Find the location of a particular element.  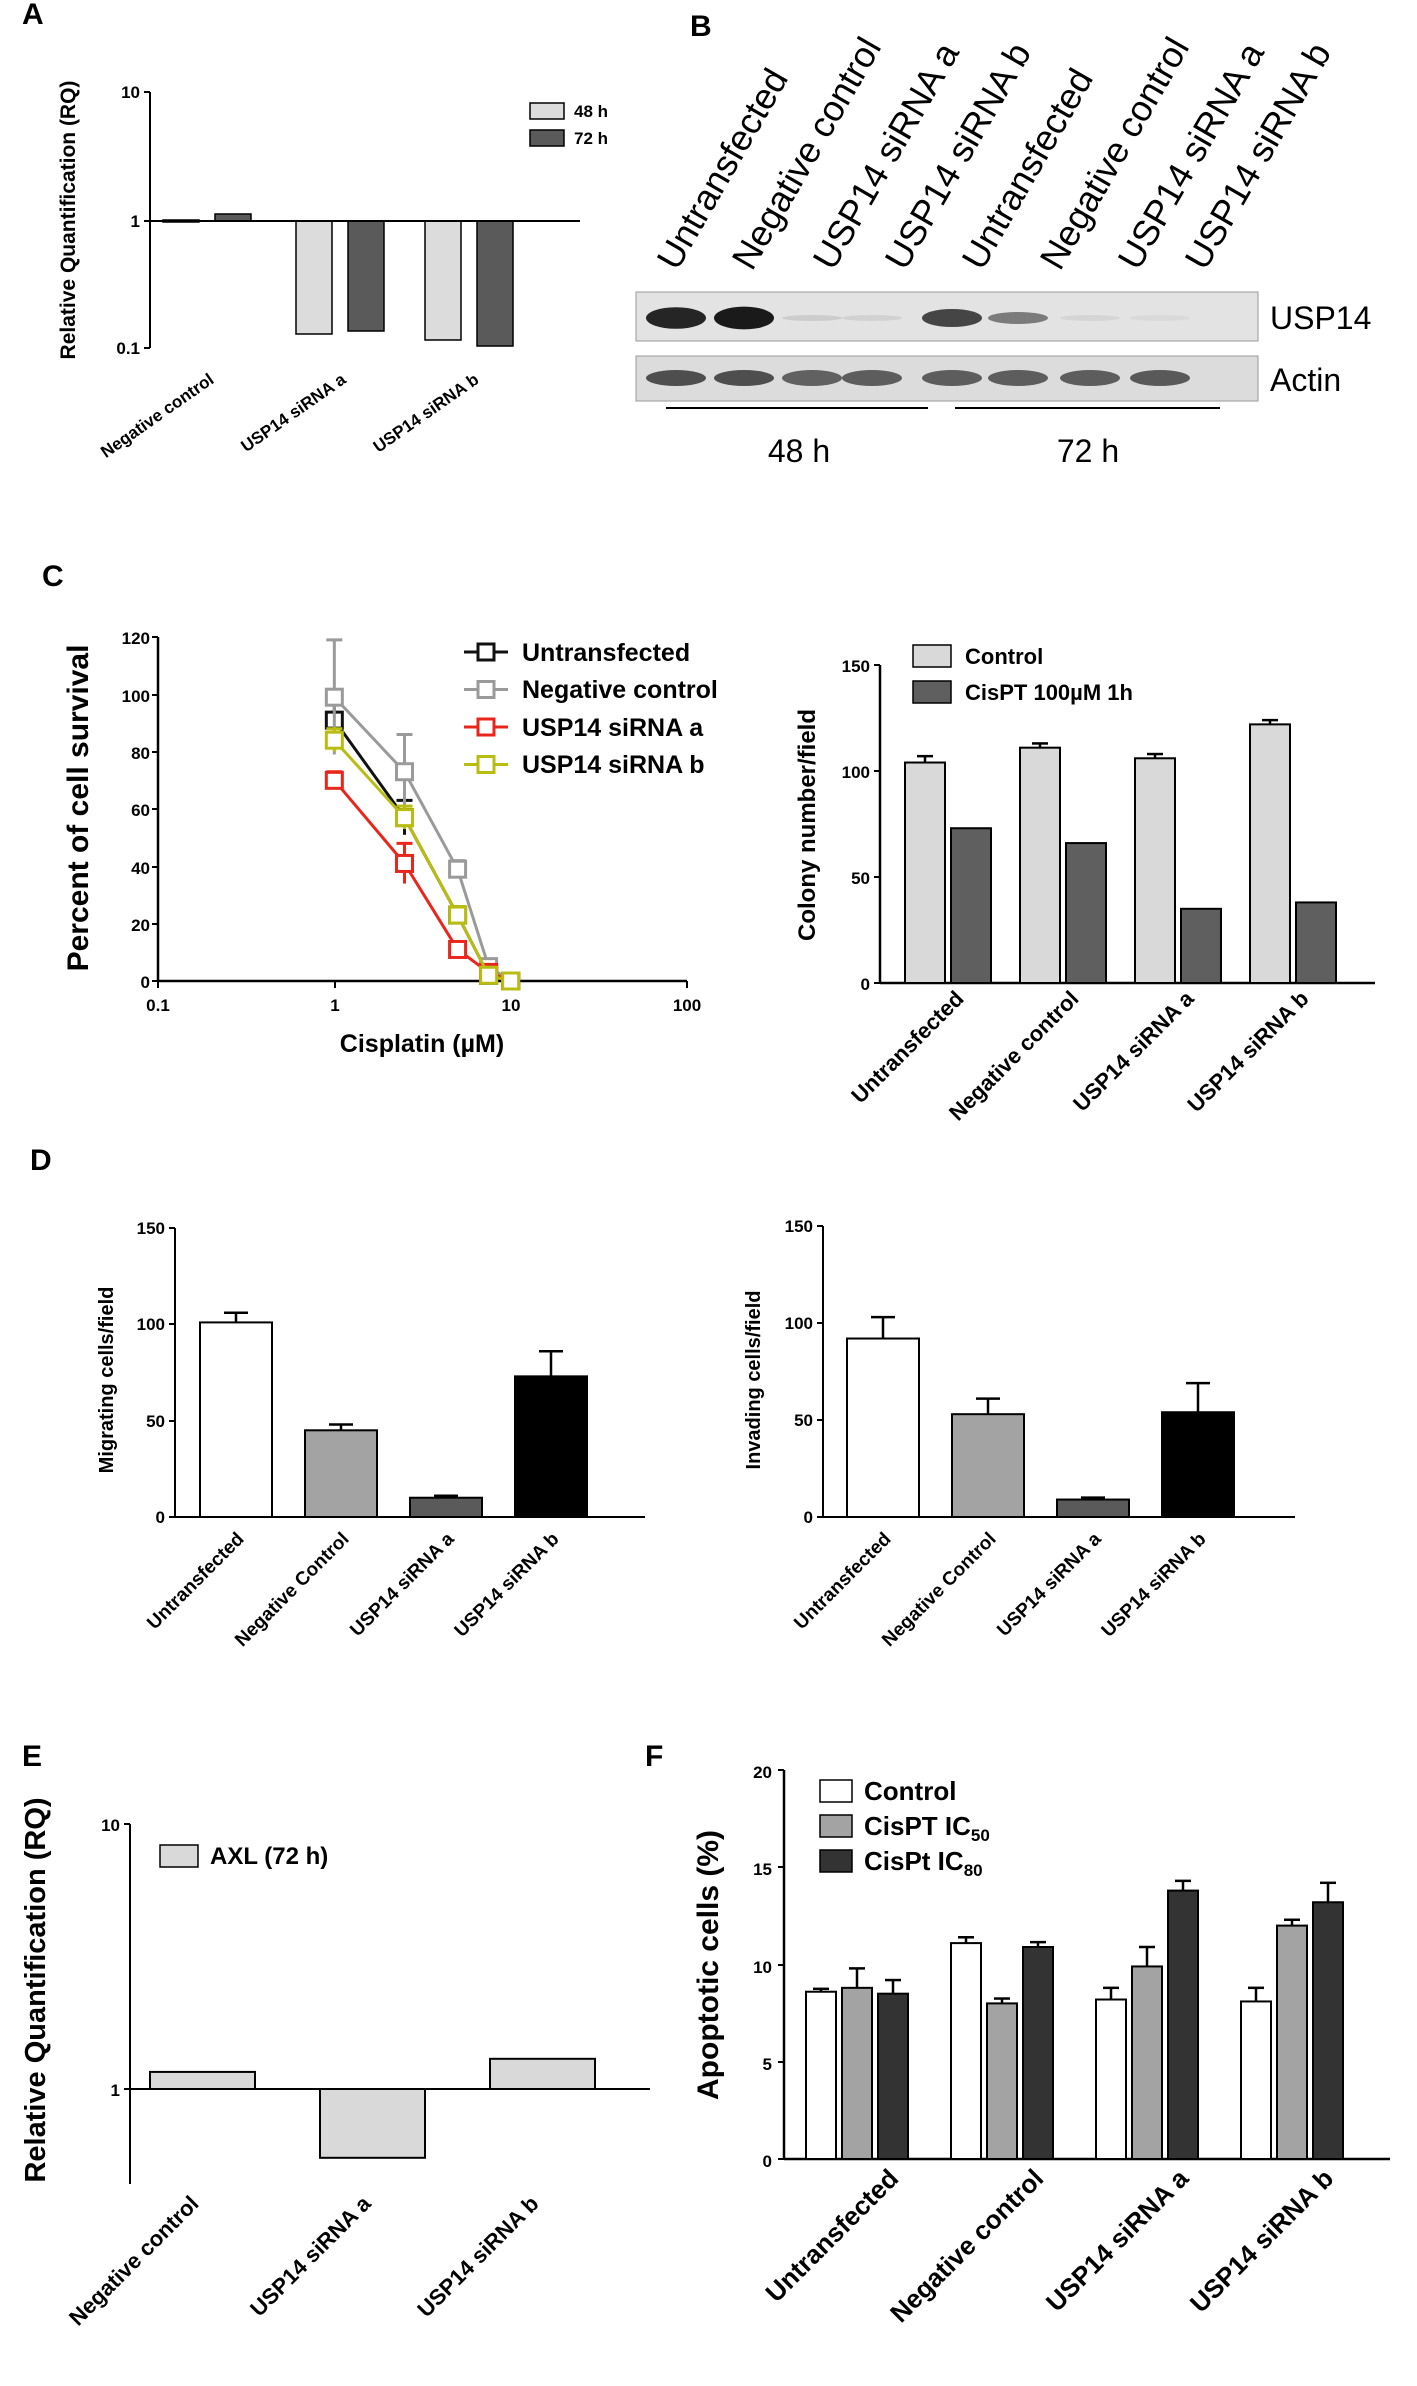

panel-a-legend-72h: 72 h is located at coordinates (591, 138).